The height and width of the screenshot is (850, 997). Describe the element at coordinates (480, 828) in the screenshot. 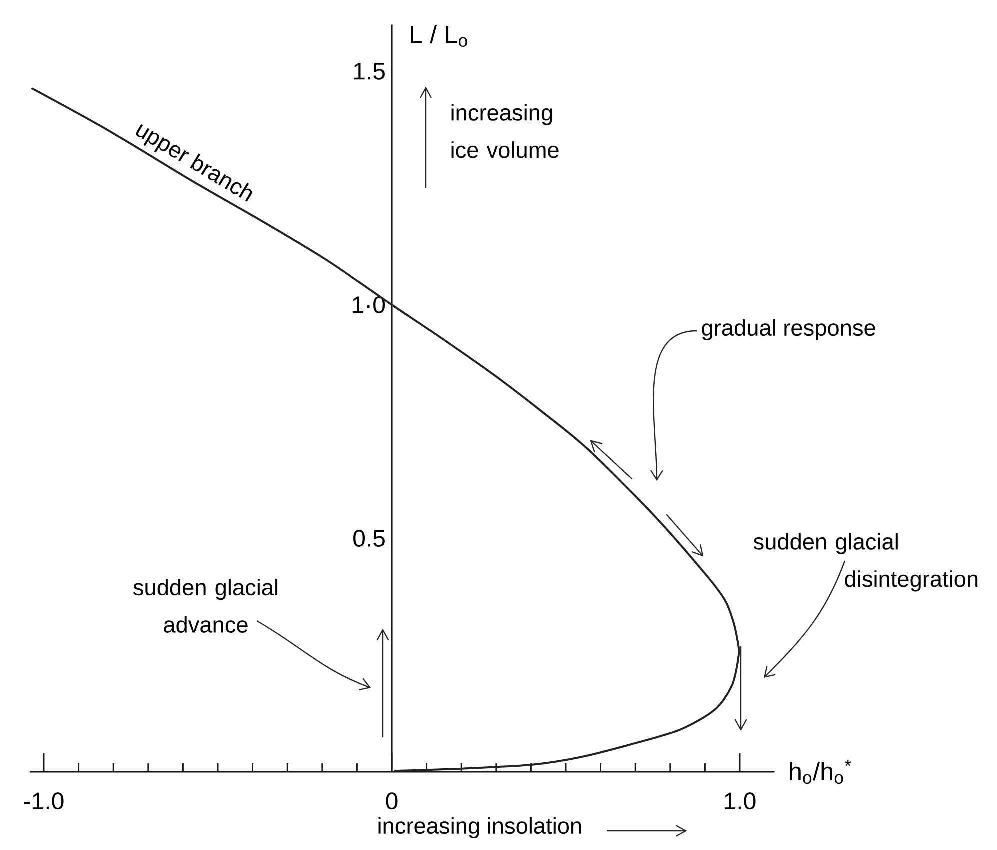

I see `text: increasing insolation` at that location.